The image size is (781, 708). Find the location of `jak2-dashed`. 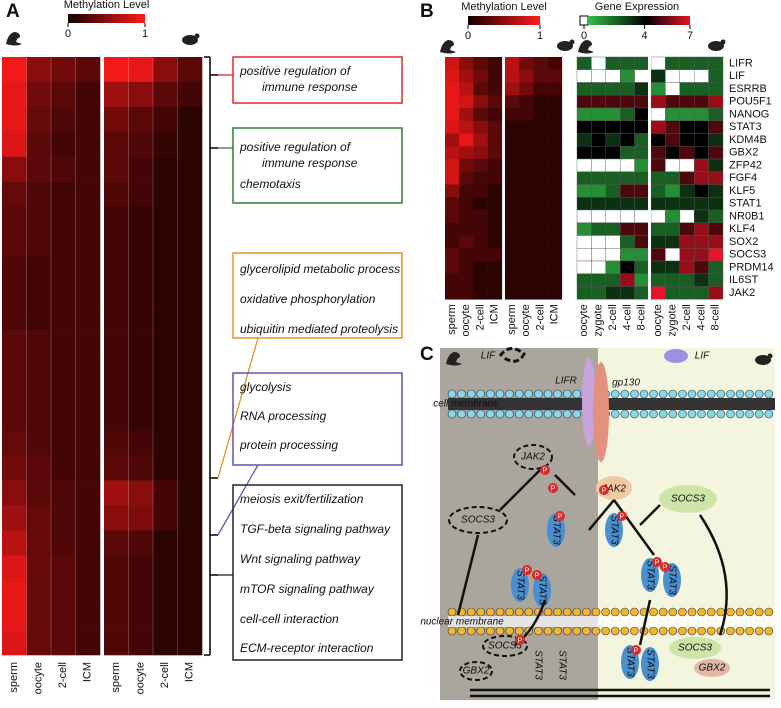

jak2-dashed is located at coordinates (533, 457).